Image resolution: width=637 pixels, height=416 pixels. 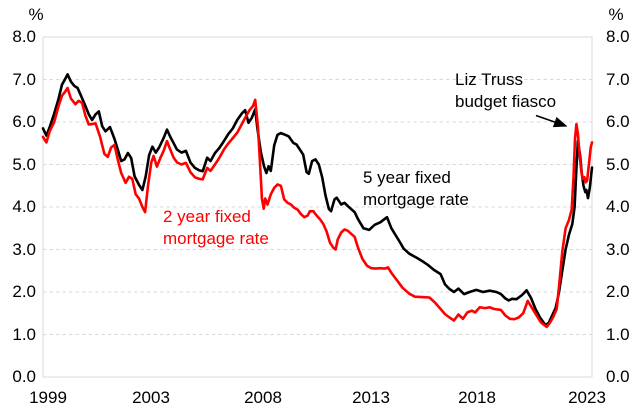 What do you see at coordinates (616, 14) in the screenshot?
I see `y-axis-unit-right: %` at bounding box center [616, 14].